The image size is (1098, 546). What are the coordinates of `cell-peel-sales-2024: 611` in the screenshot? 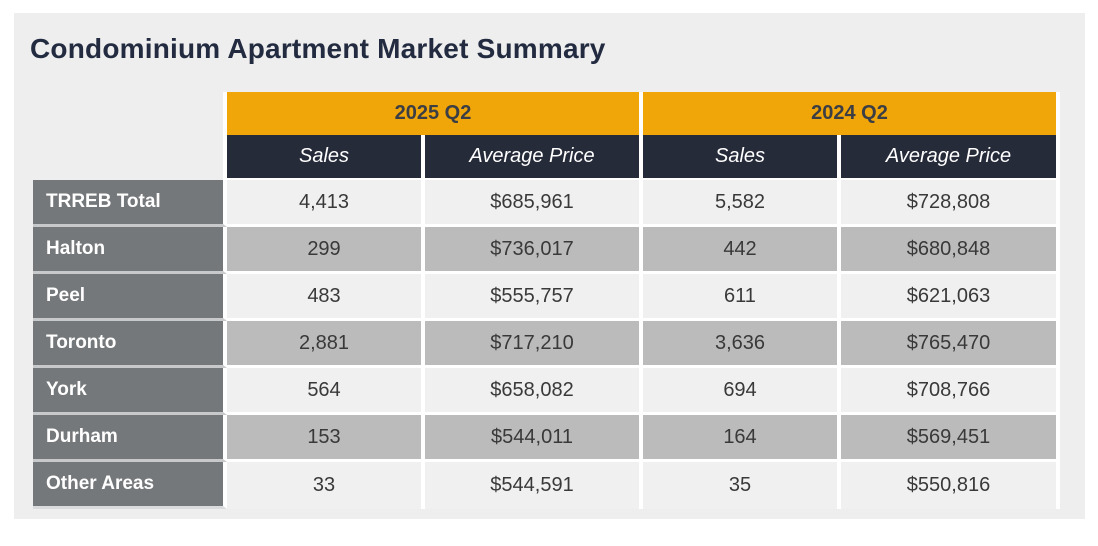 It's located at (742, 297).